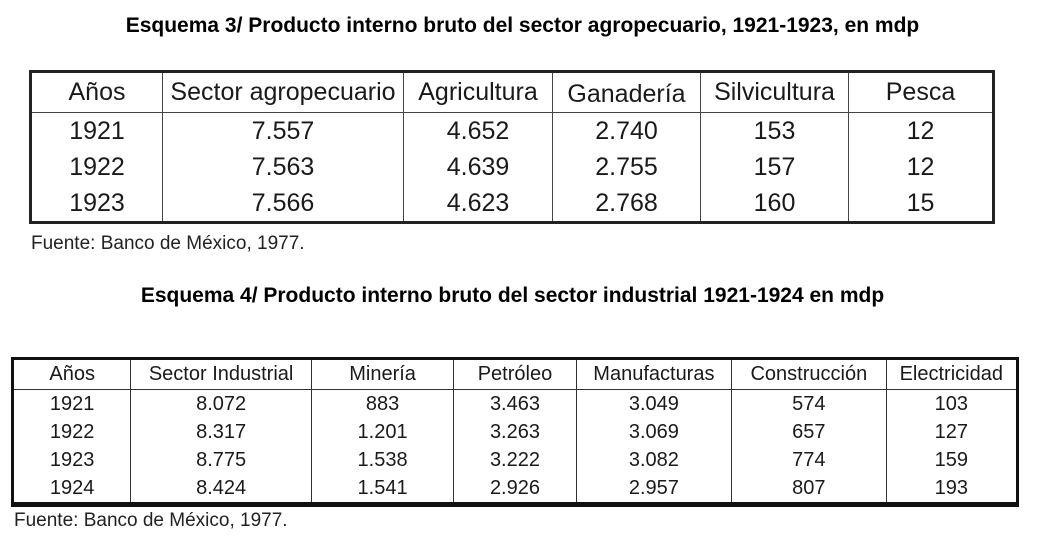 This screenshot has width=1037, height=544. Describe the element at coordinates (72, 489) in the screenshot. I see `table-cell: 1924` at that location.